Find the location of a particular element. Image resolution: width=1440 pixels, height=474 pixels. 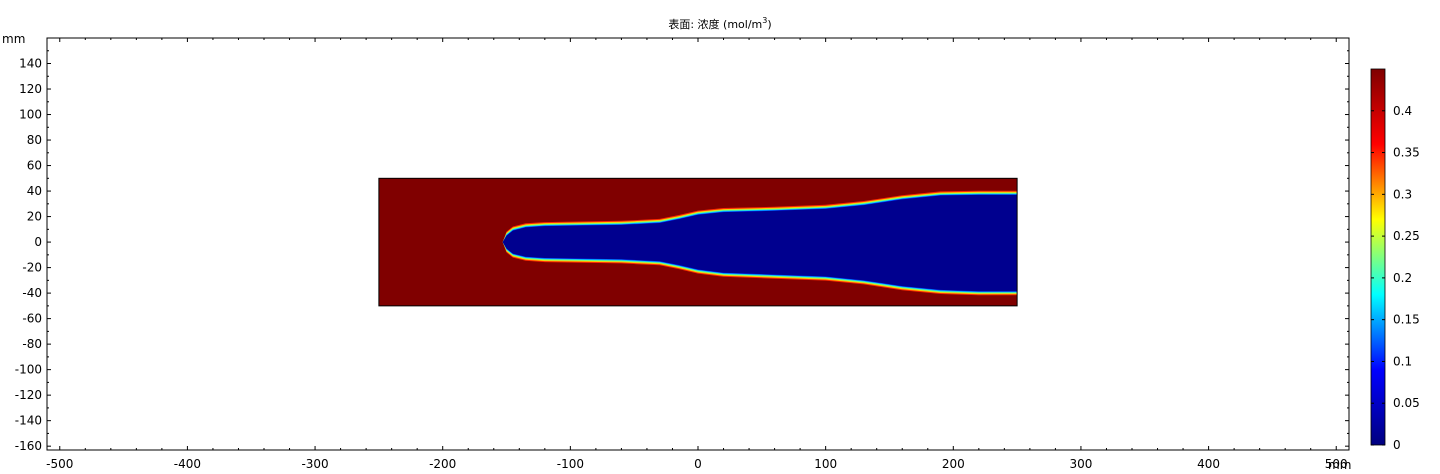

chart-title: 表面: 浓度 (mol/m3) is located at coordinates (719, 23).